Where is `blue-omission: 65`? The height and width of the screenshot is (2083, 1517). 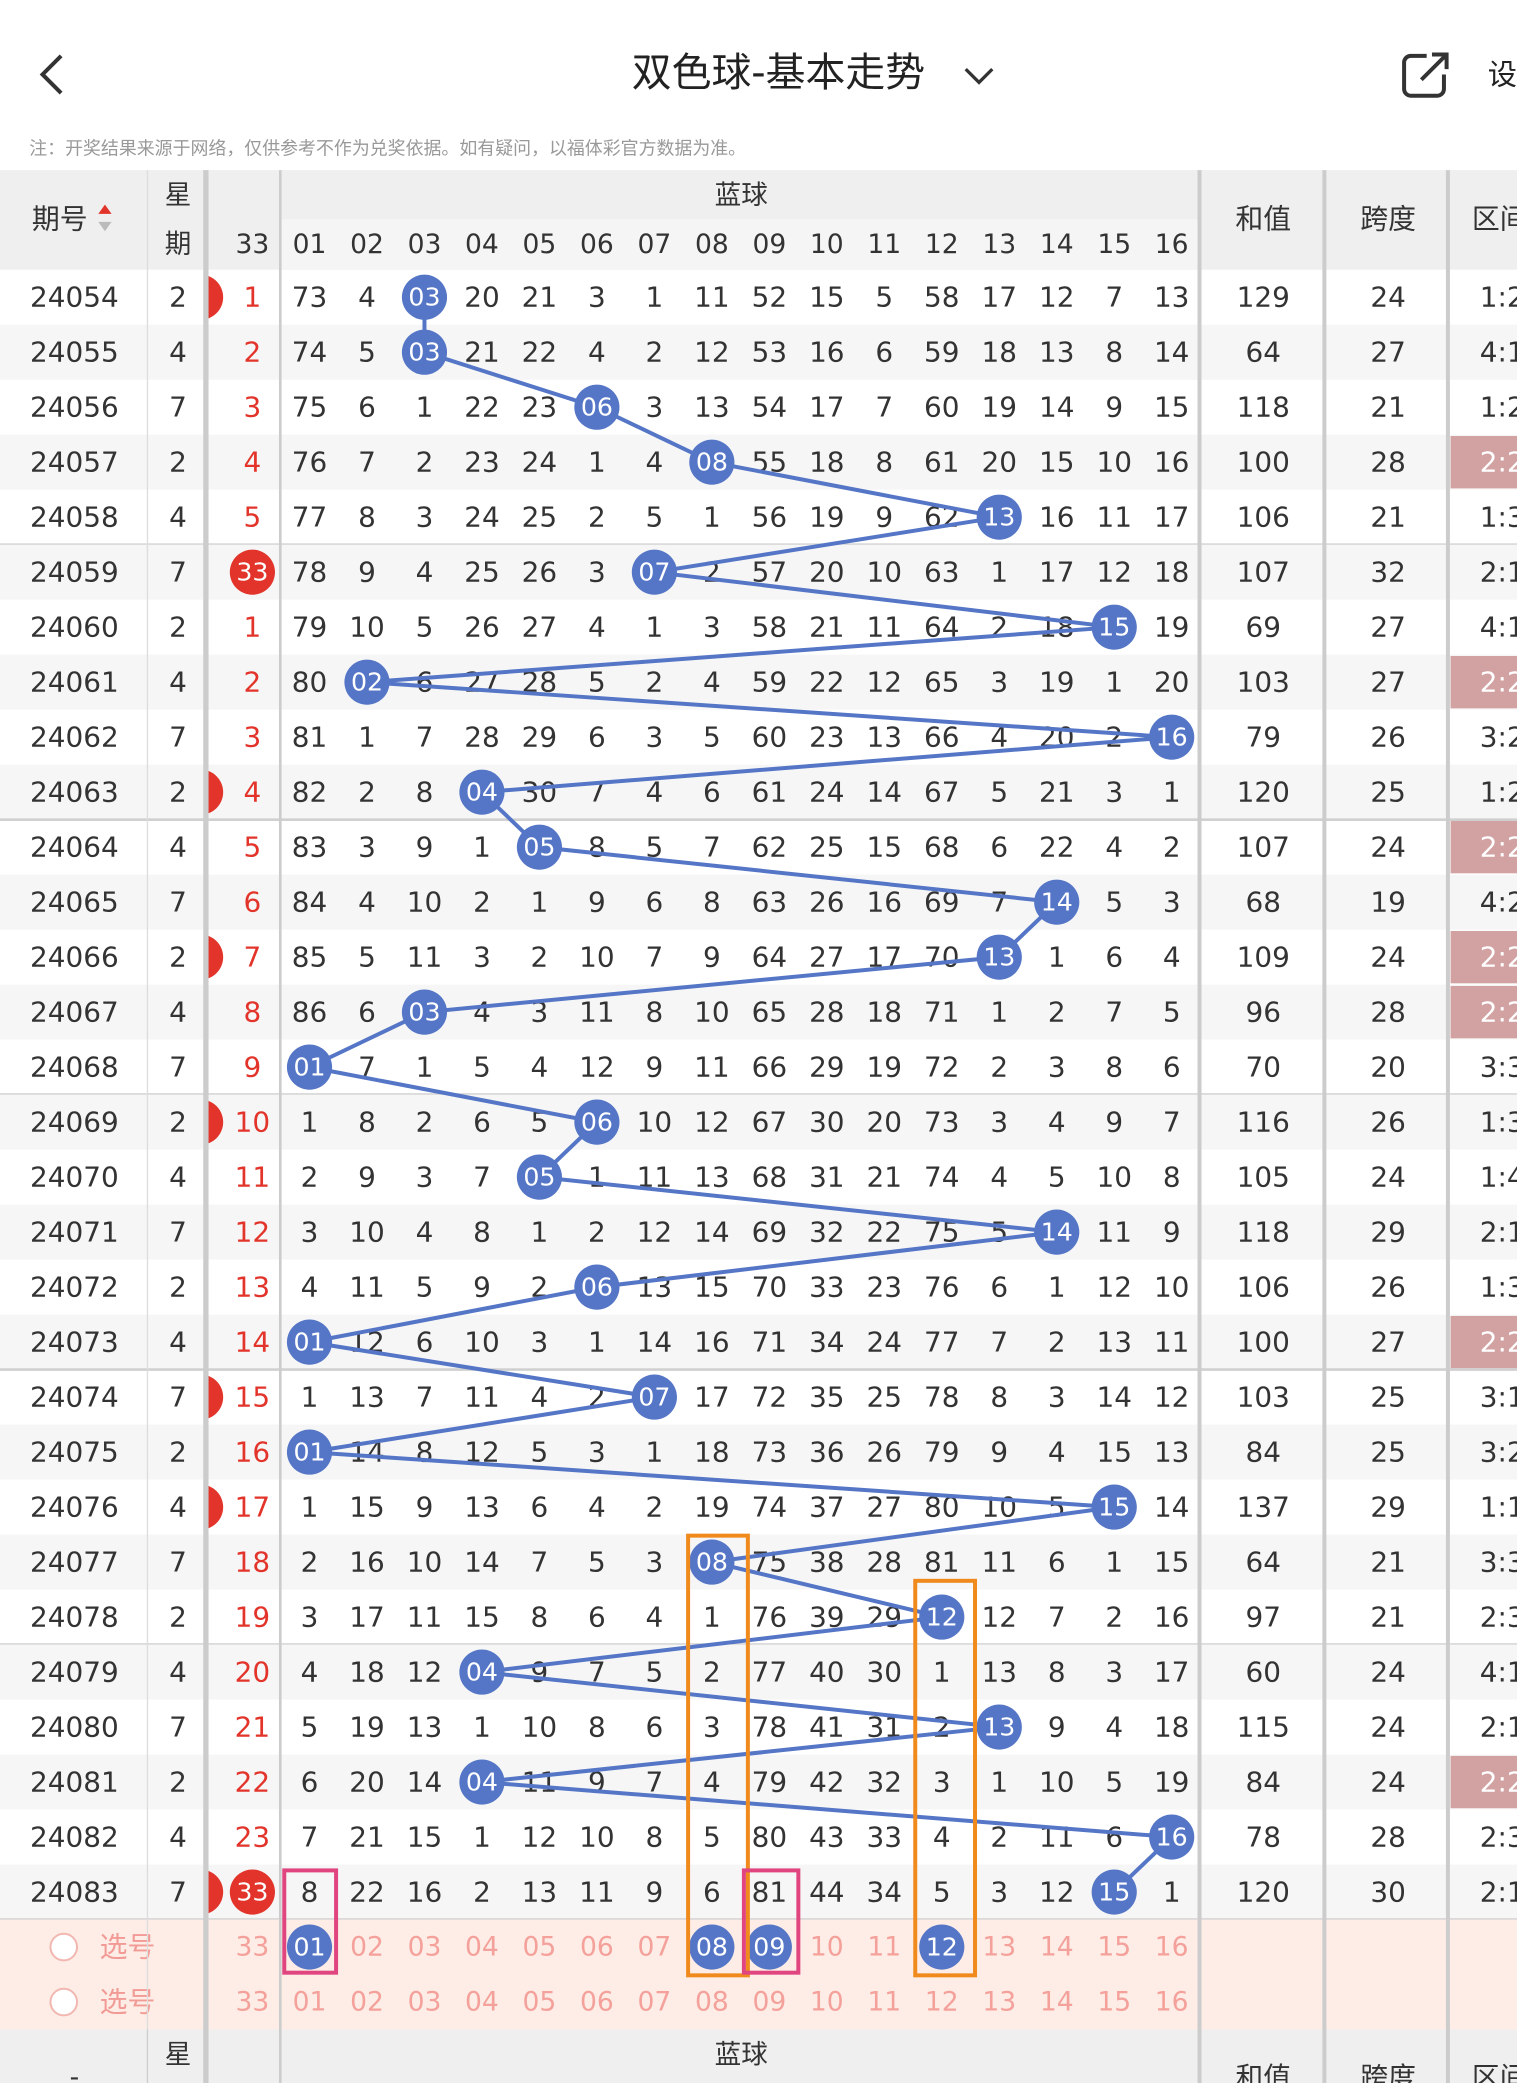
blue-omission: 65 is located at coordinates (941, 682).